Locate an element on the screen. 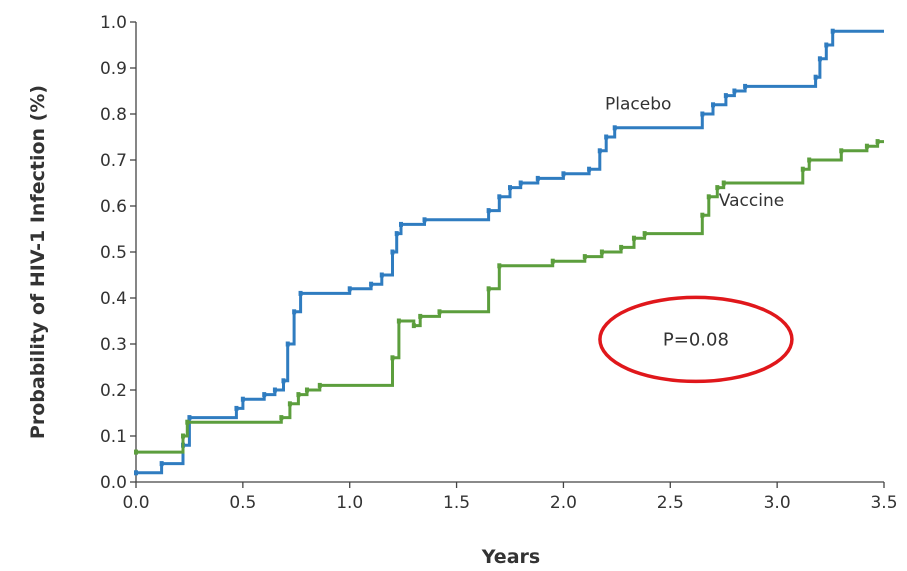 This screenshot has height=571, width=907. x-axis-title: Years is located at coordinates (510, 557).